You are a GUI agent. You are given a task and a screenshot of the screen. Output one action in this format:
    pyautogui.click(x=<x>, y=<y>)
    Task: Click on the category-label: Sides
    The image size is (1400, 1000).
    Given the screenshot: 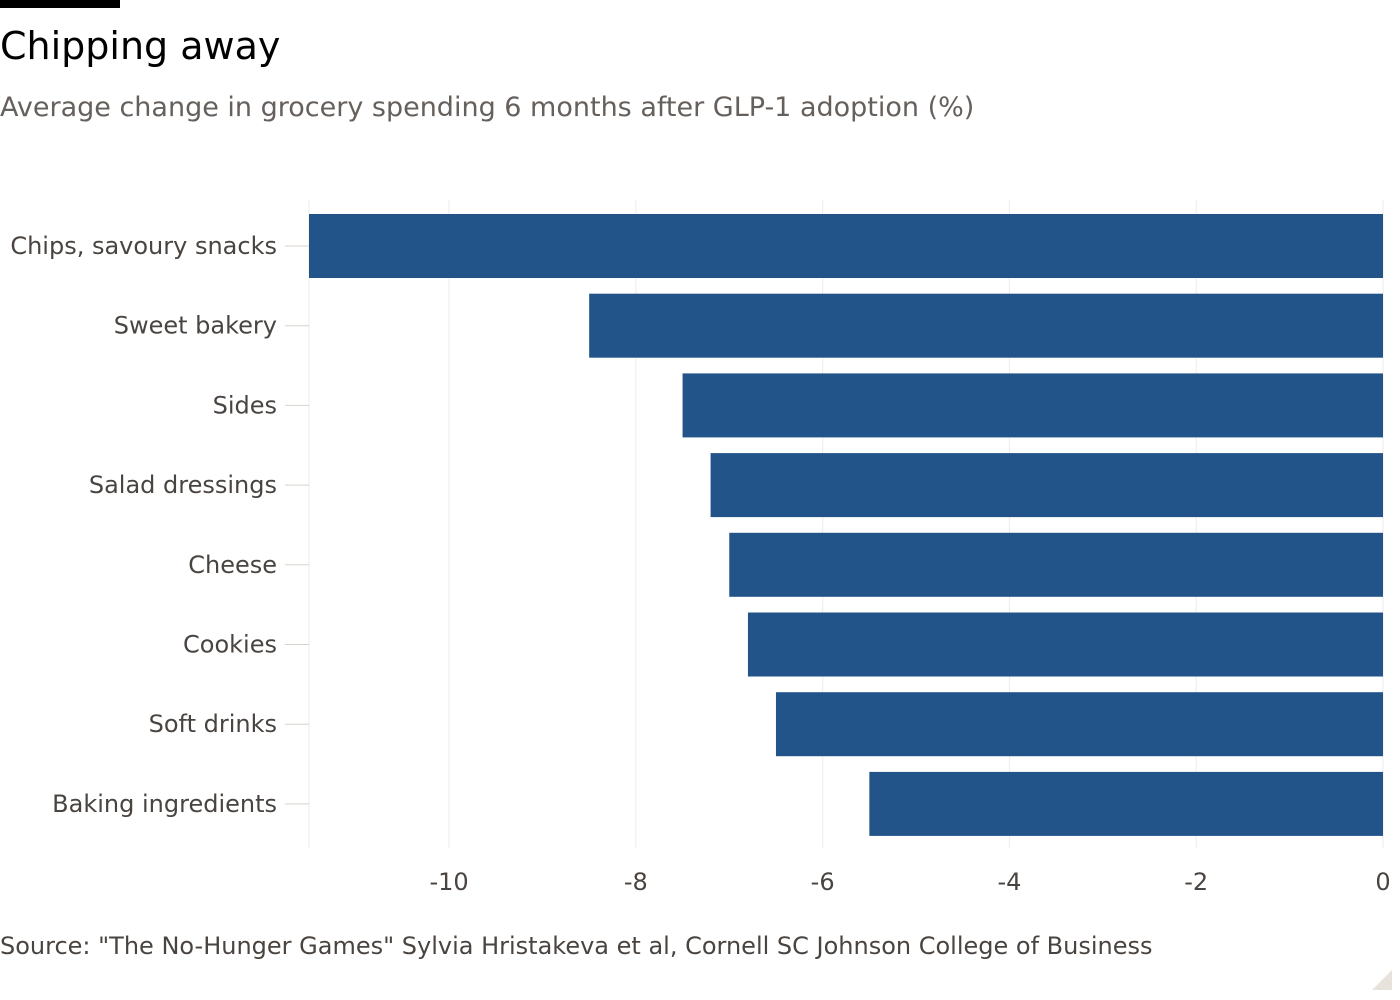 What is the action you would take?
    pyautogui.click(x=245, y=405)
    